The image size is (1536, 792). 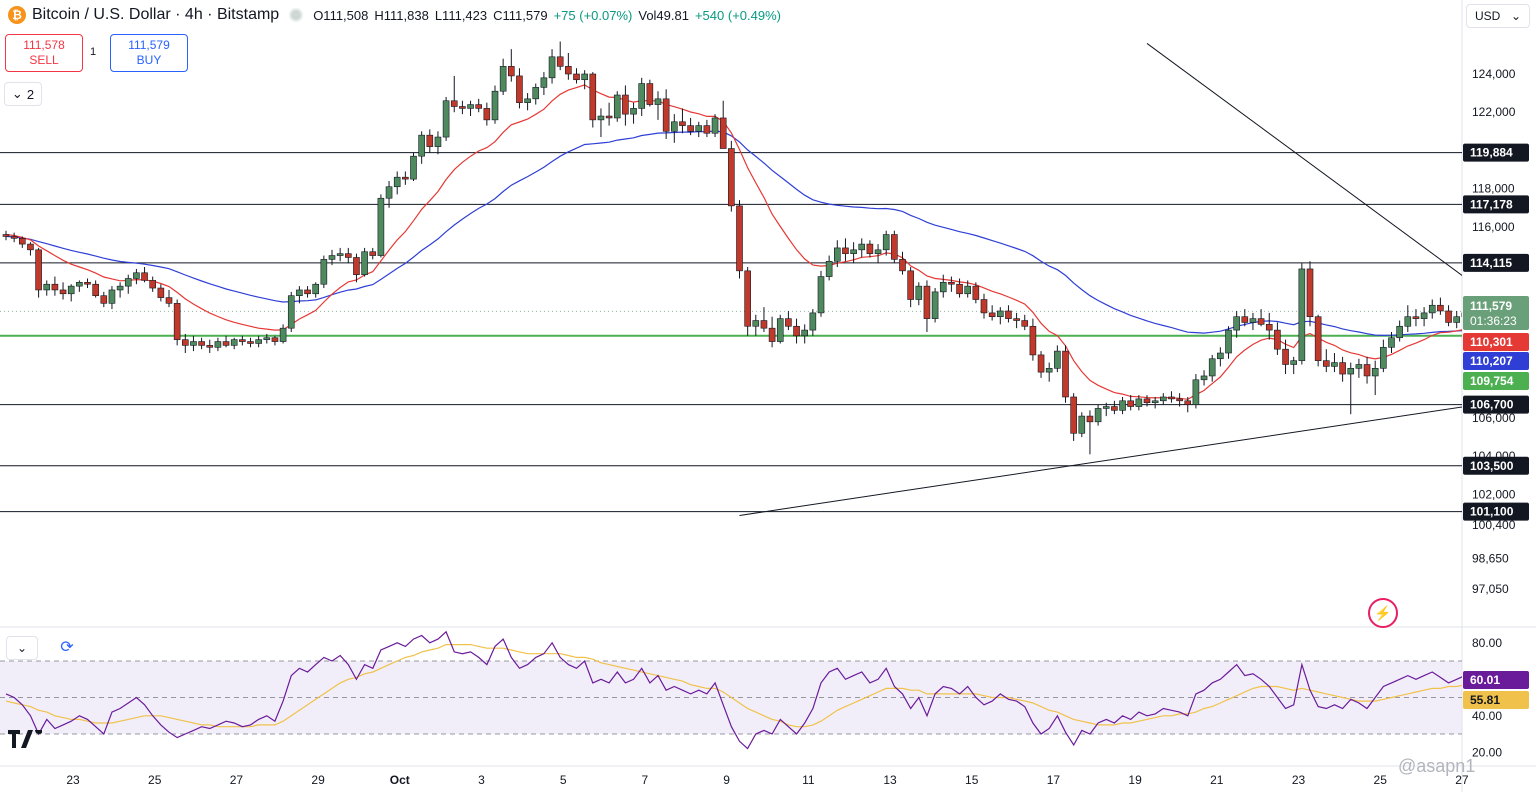 What do you see at coordinates (1496, 342) in the screenshot?
I see `price-label-ema_fast: 110,301` at bounding box center [1496, 342].